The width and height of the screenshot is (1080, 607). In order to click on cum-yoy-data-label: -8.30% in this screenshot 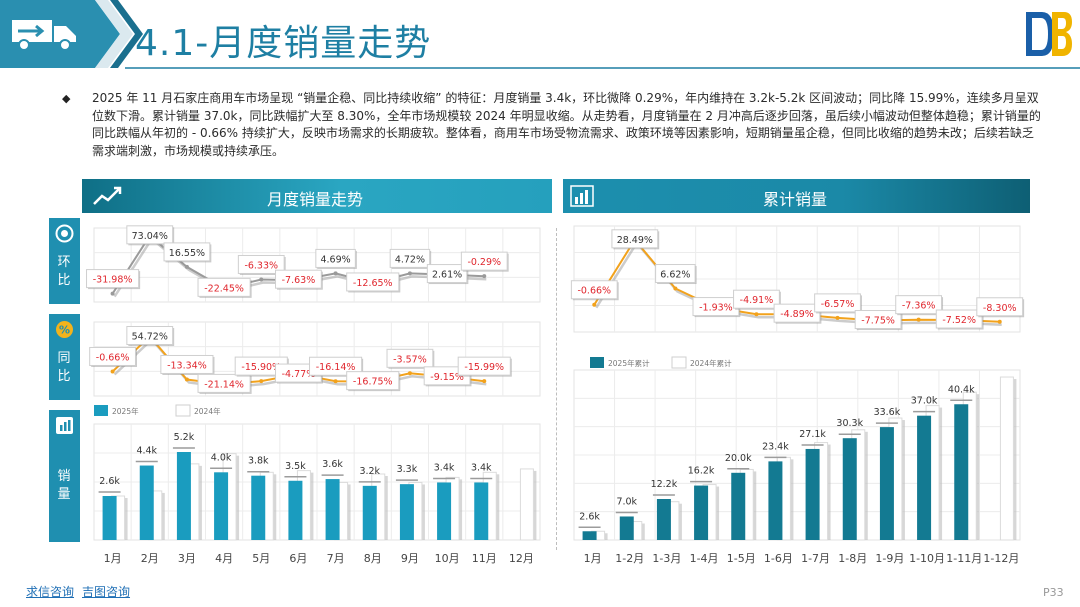, I will do `click(1000, 308)`.